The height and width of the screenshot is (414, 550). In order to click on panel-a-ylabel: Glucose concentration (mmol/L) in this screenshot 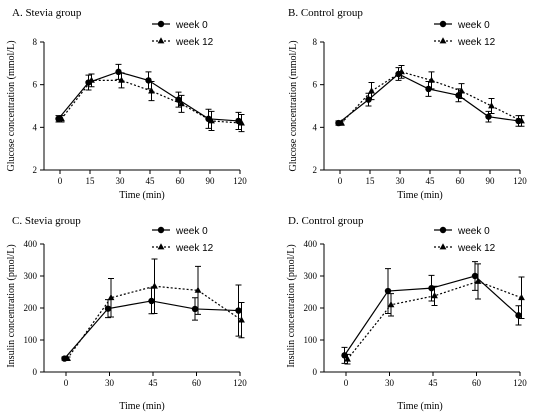, I will do `click(11, 105)`.